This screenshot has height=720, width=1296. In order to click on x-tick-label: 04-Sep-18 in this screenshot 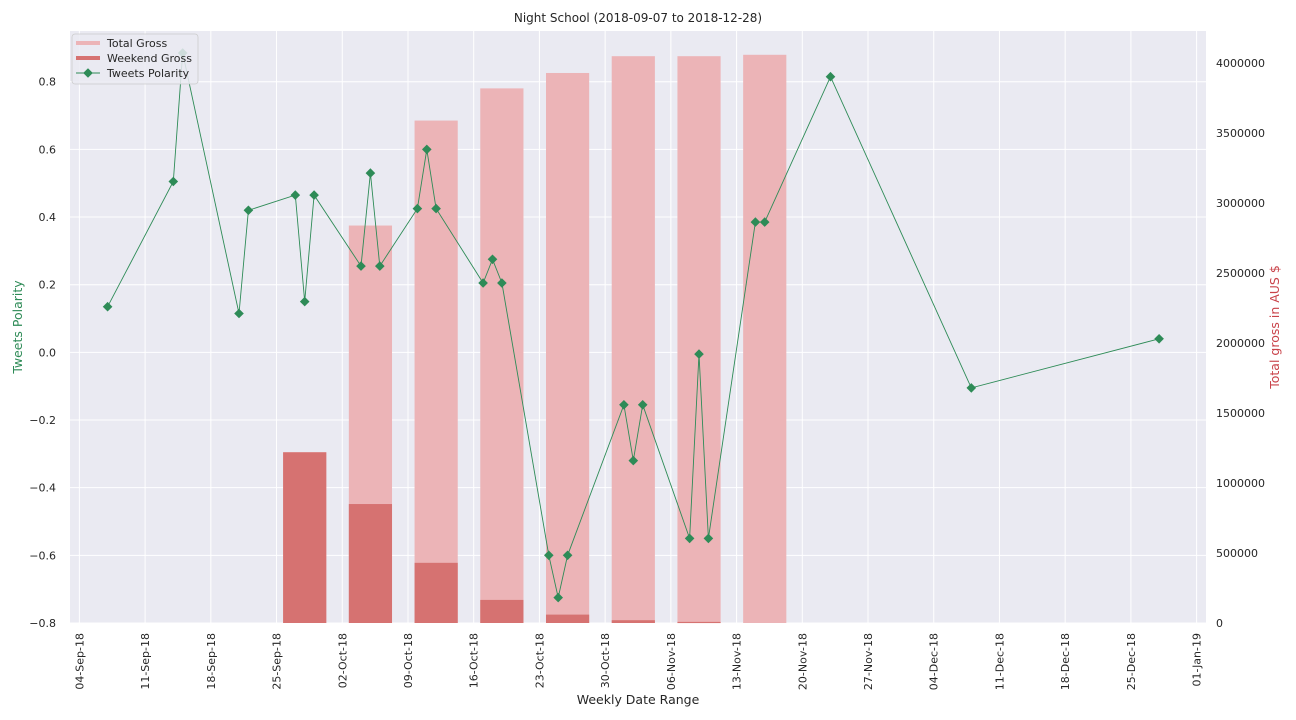, I will do `click(79, 661)`.